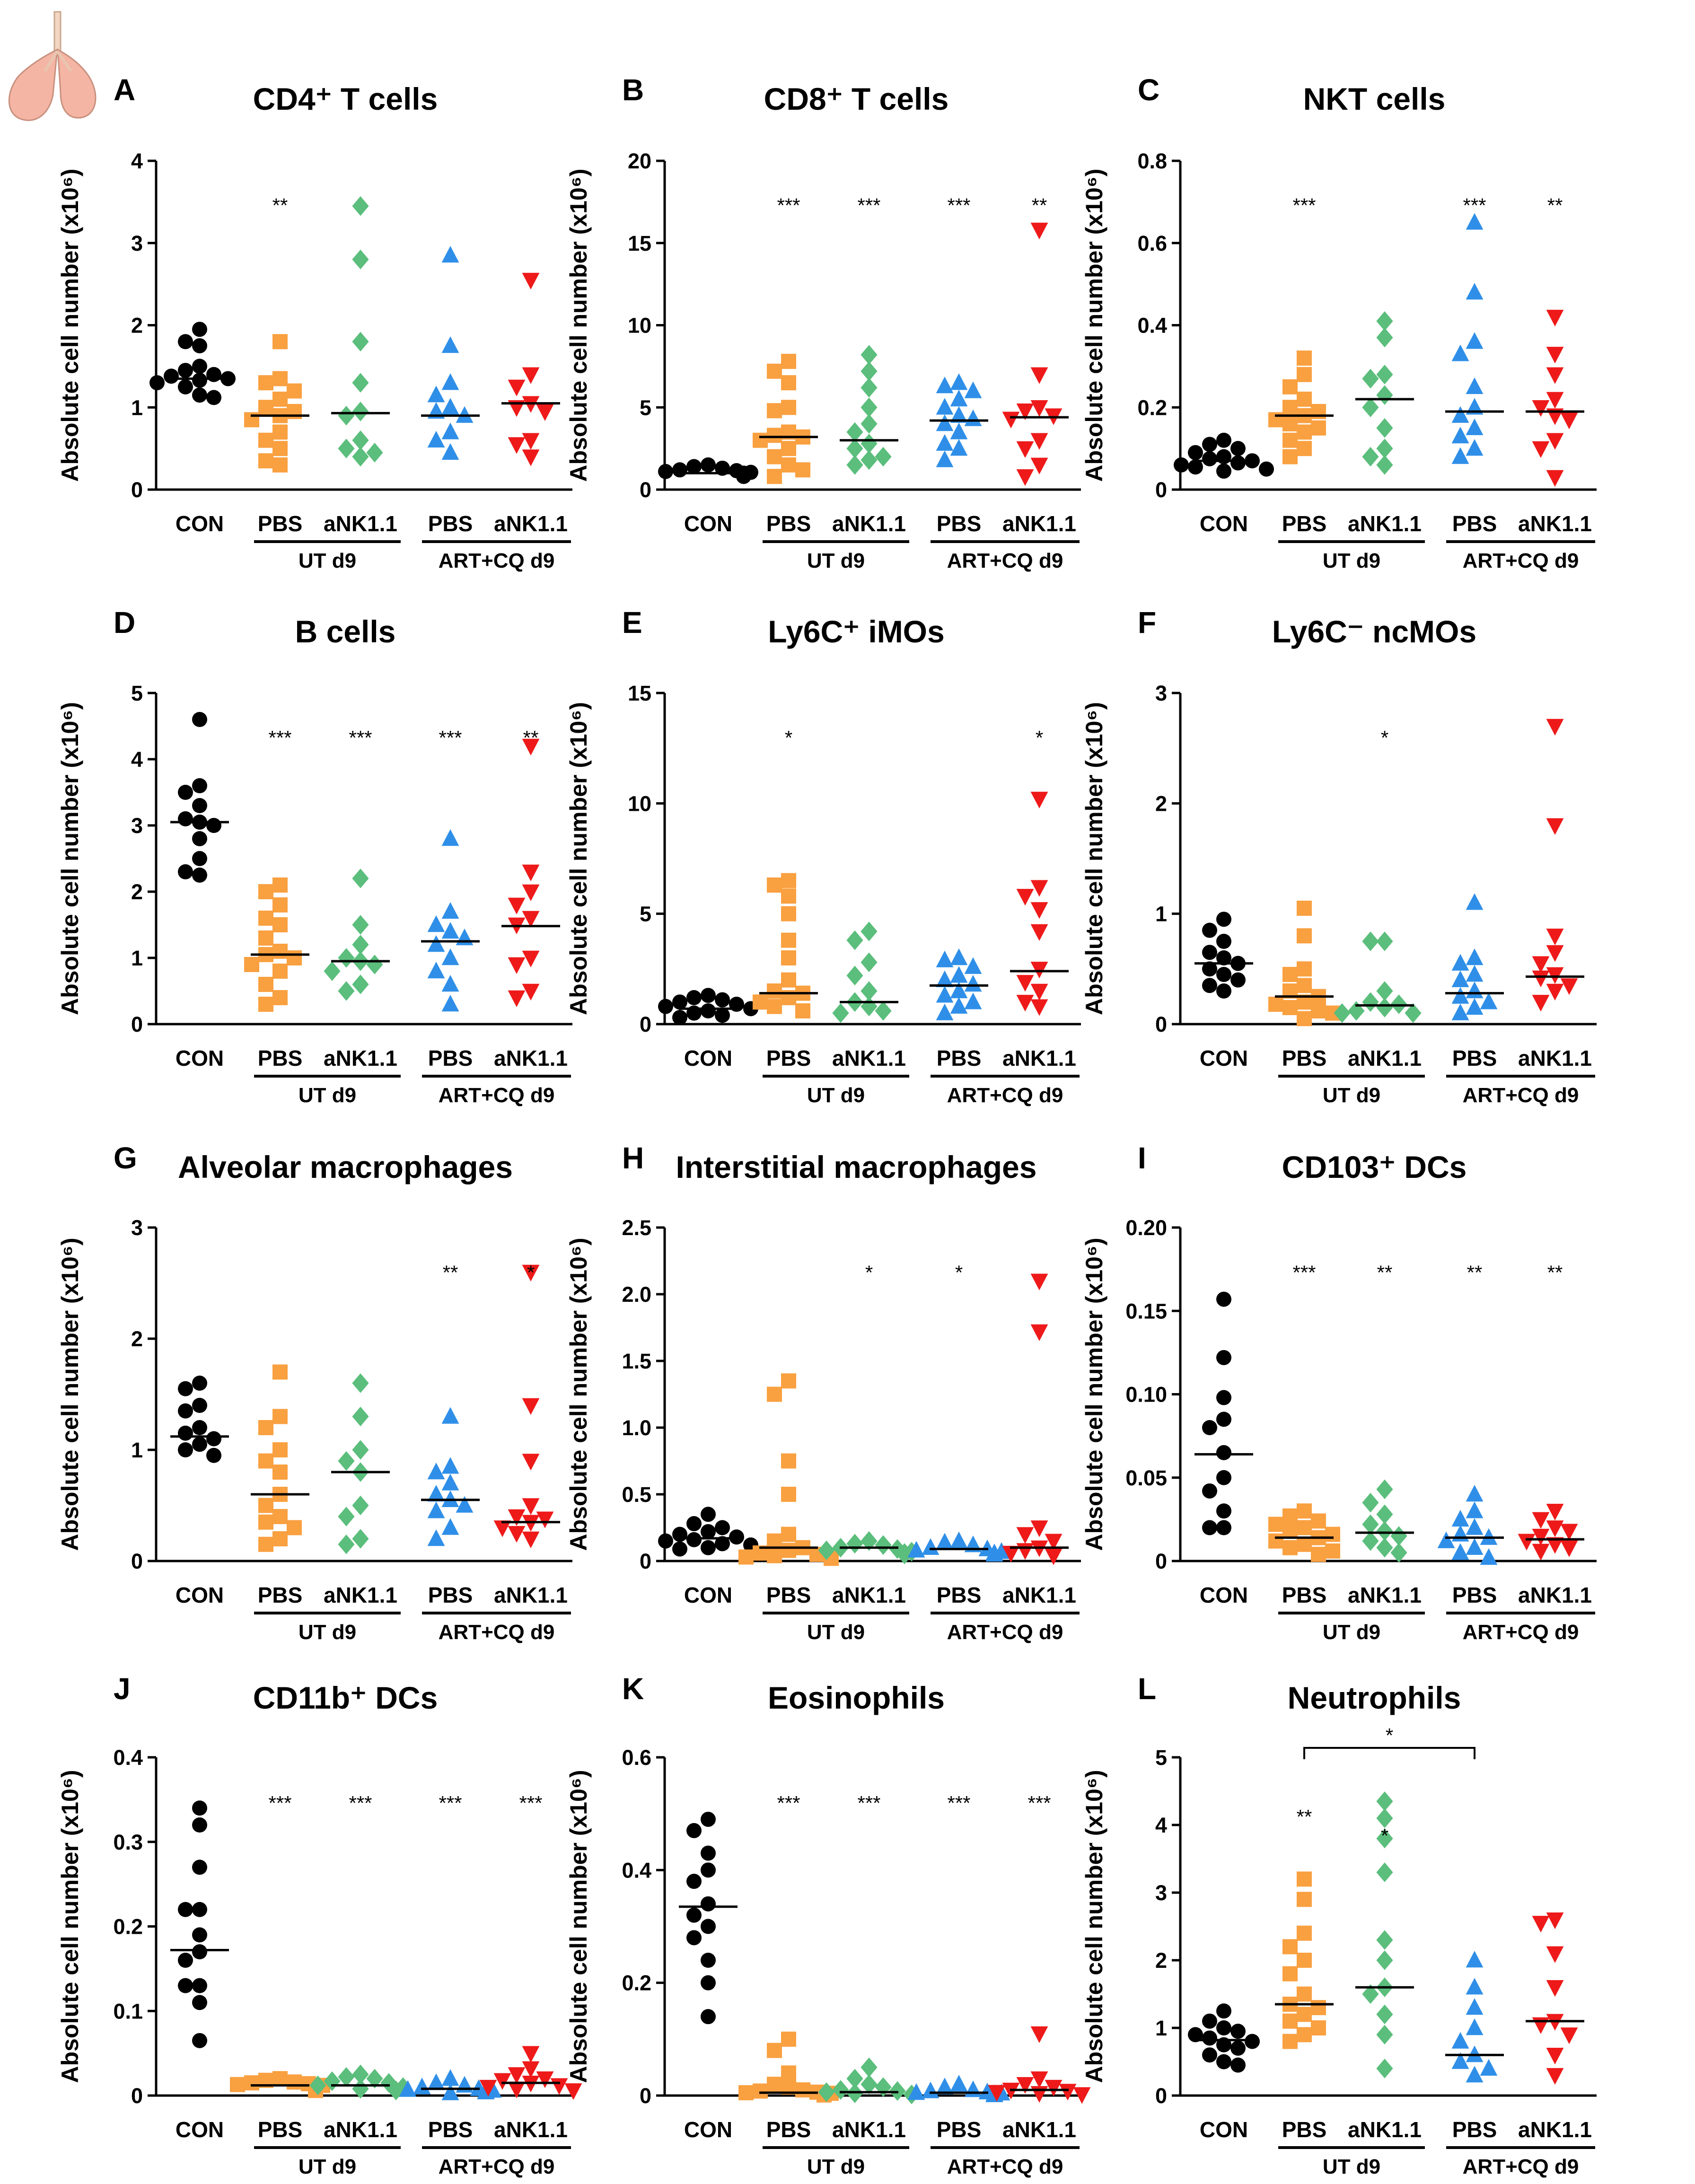  What do you see at coordinates (1374, 98) in the screenshot?
I see `panel-title: NKT cells` at bounding box center [1374, 98].